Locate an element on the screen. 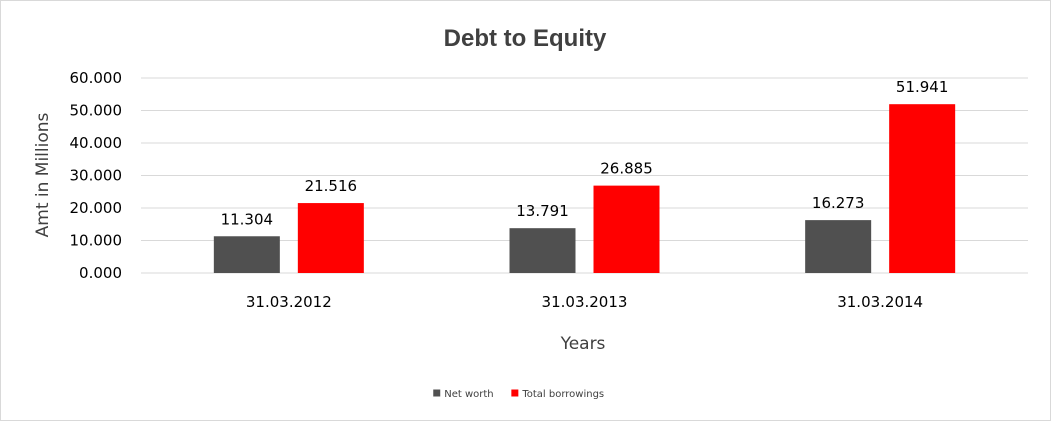 This screenshot has height=421, width=1051. bar-value-label: 16.273 is located at coordinates (838, 203).